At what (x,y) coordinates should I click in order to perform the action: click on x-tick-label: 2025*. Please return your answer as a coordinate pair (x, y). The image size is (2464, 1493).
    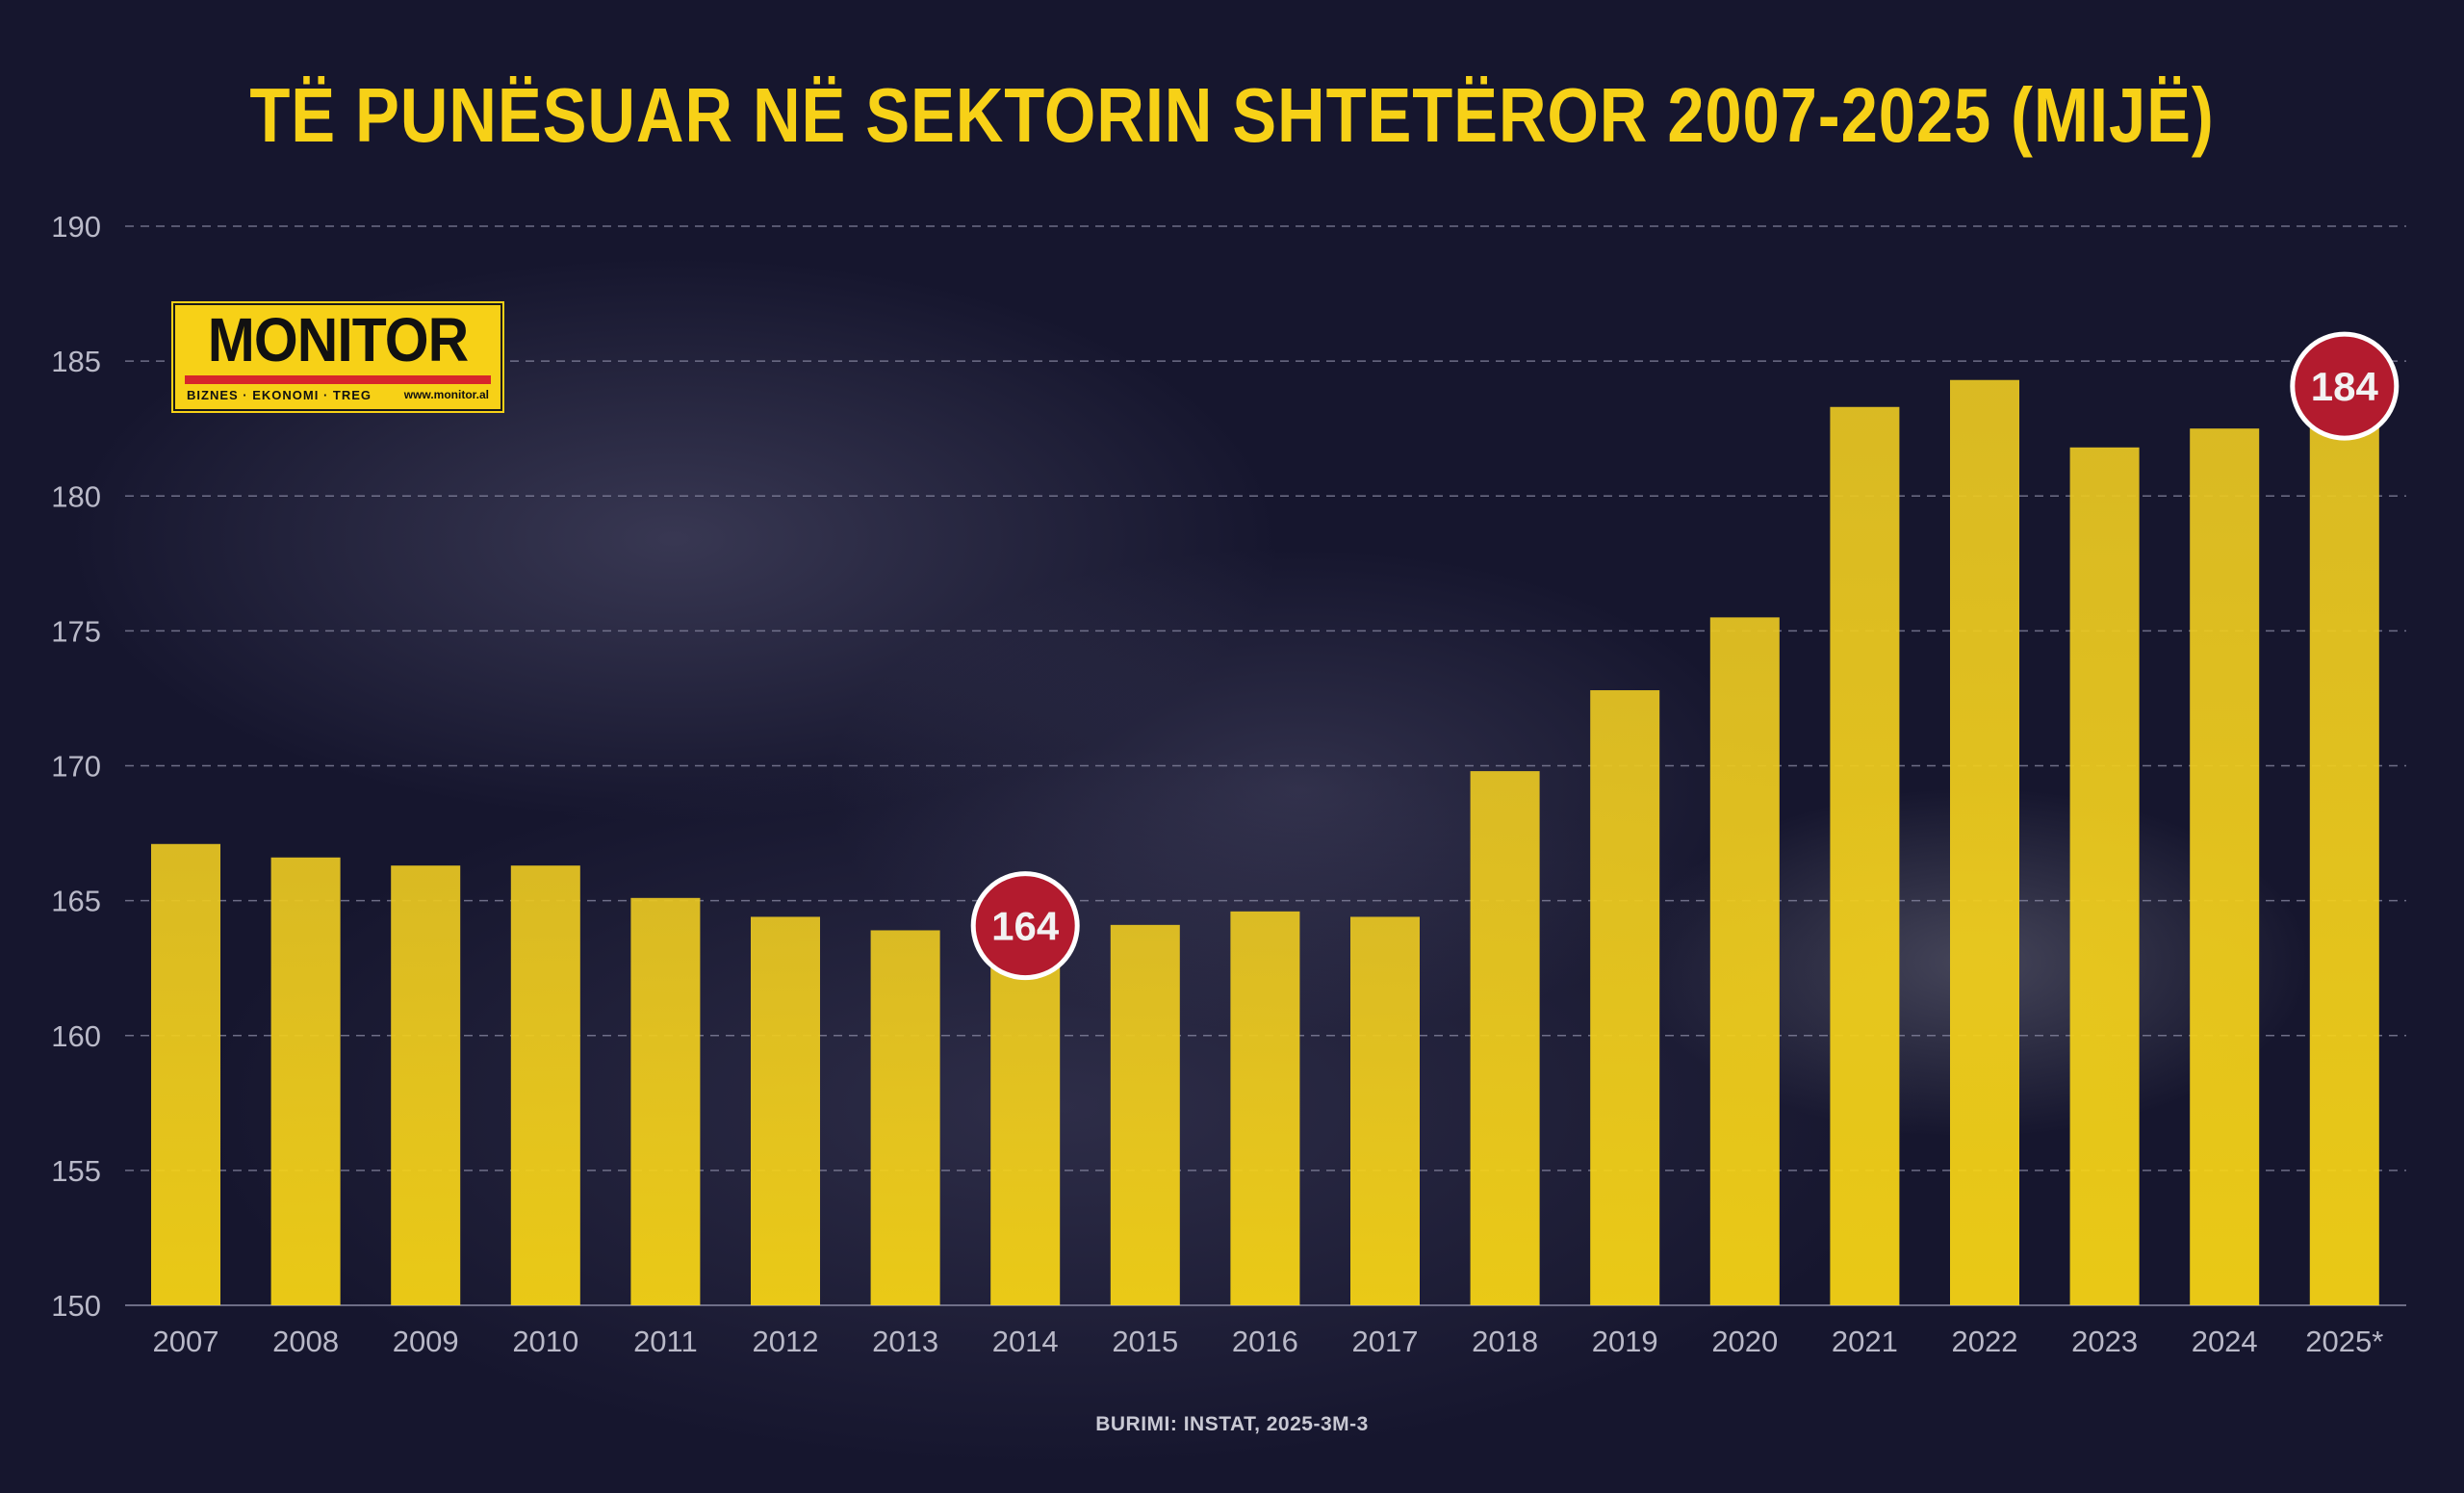
    Looking at the image, I should click on (2344, 1341).